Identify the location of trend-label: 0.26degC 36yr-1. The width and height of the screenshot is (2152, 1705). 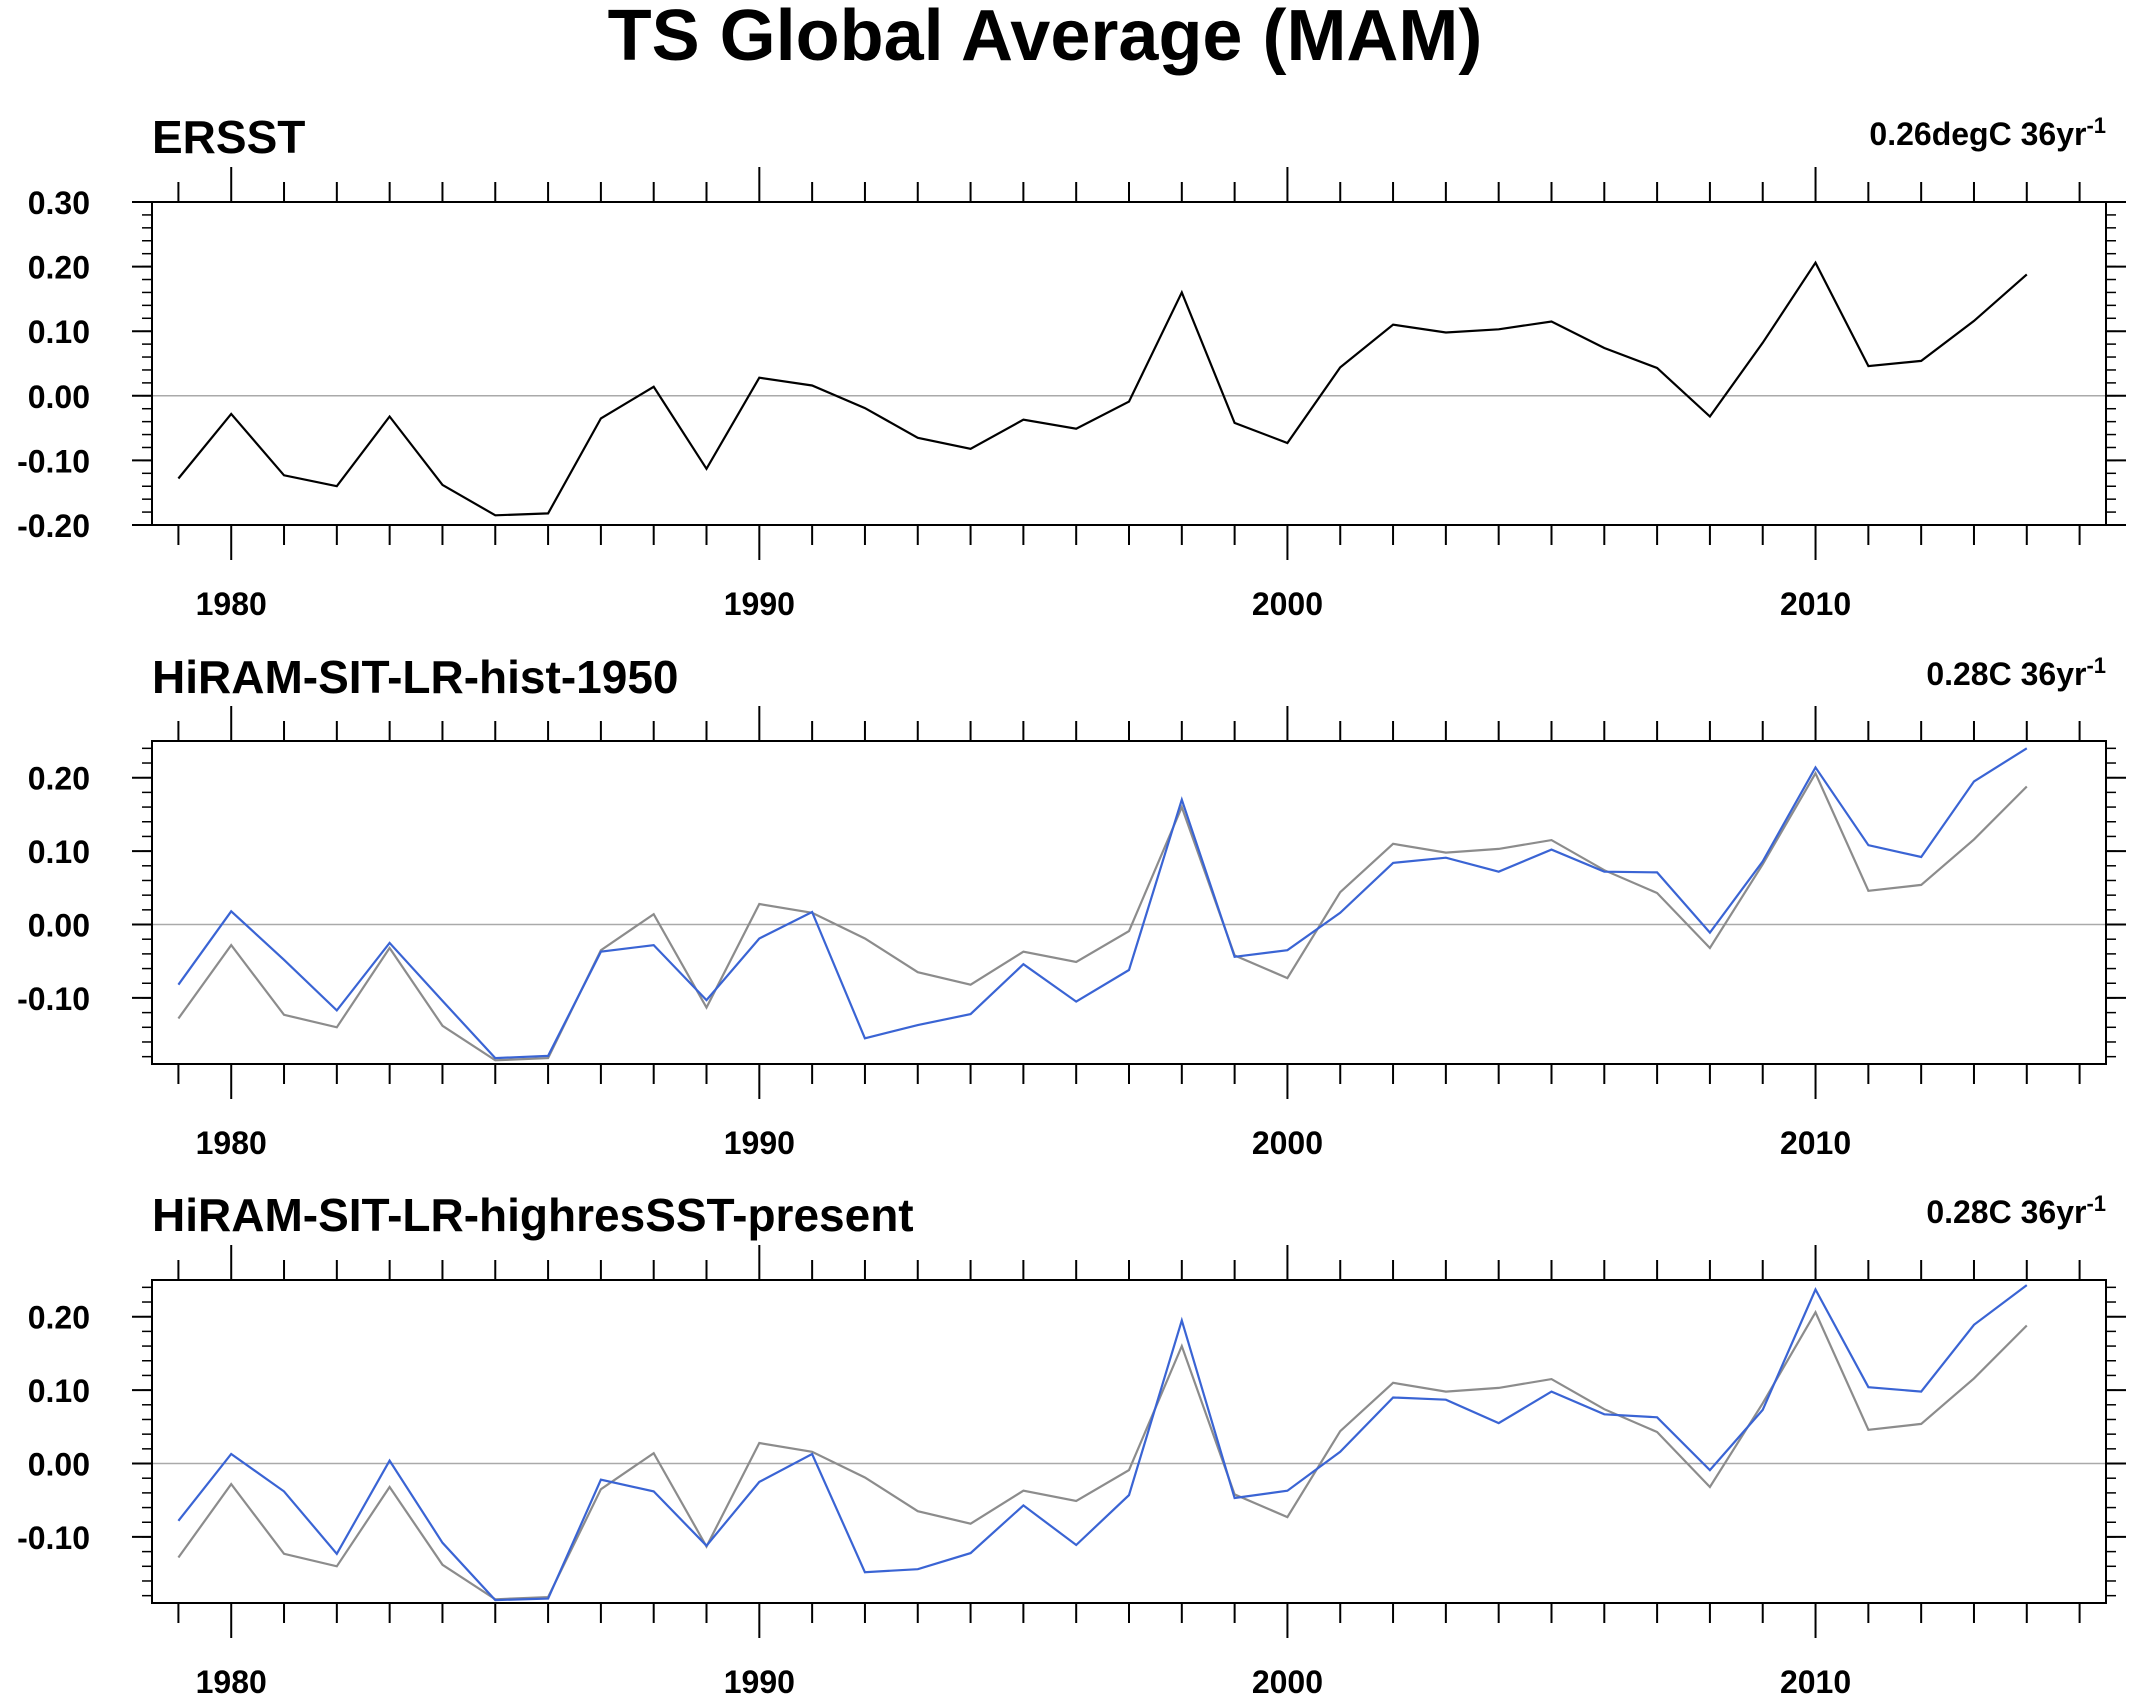
(1987, 132).